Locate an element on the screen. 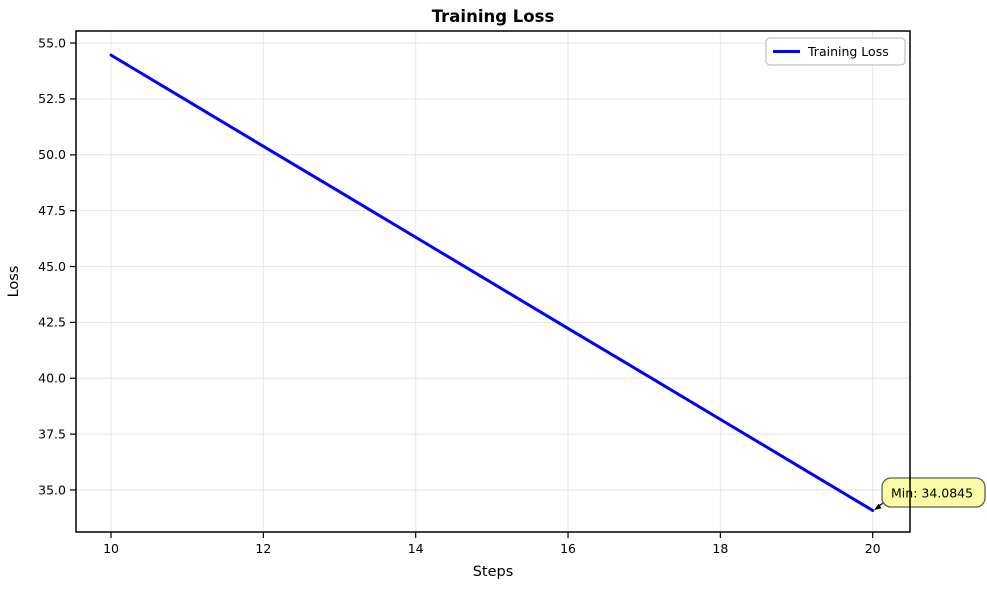 The image size is (987, 590). x-tick-label: 16 is located at coordinates (568, 548).